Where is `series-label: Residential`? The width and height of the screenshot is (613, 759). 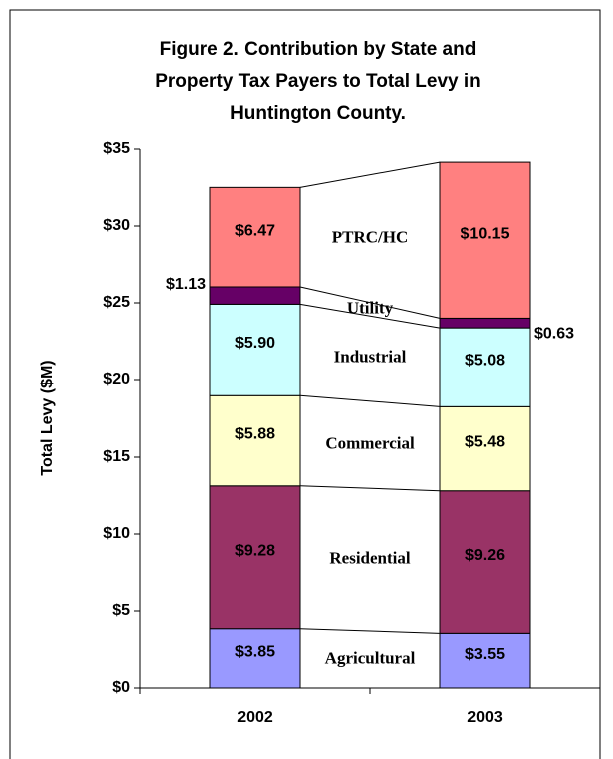 series-label: Residential is located at coordinates (370, 558).